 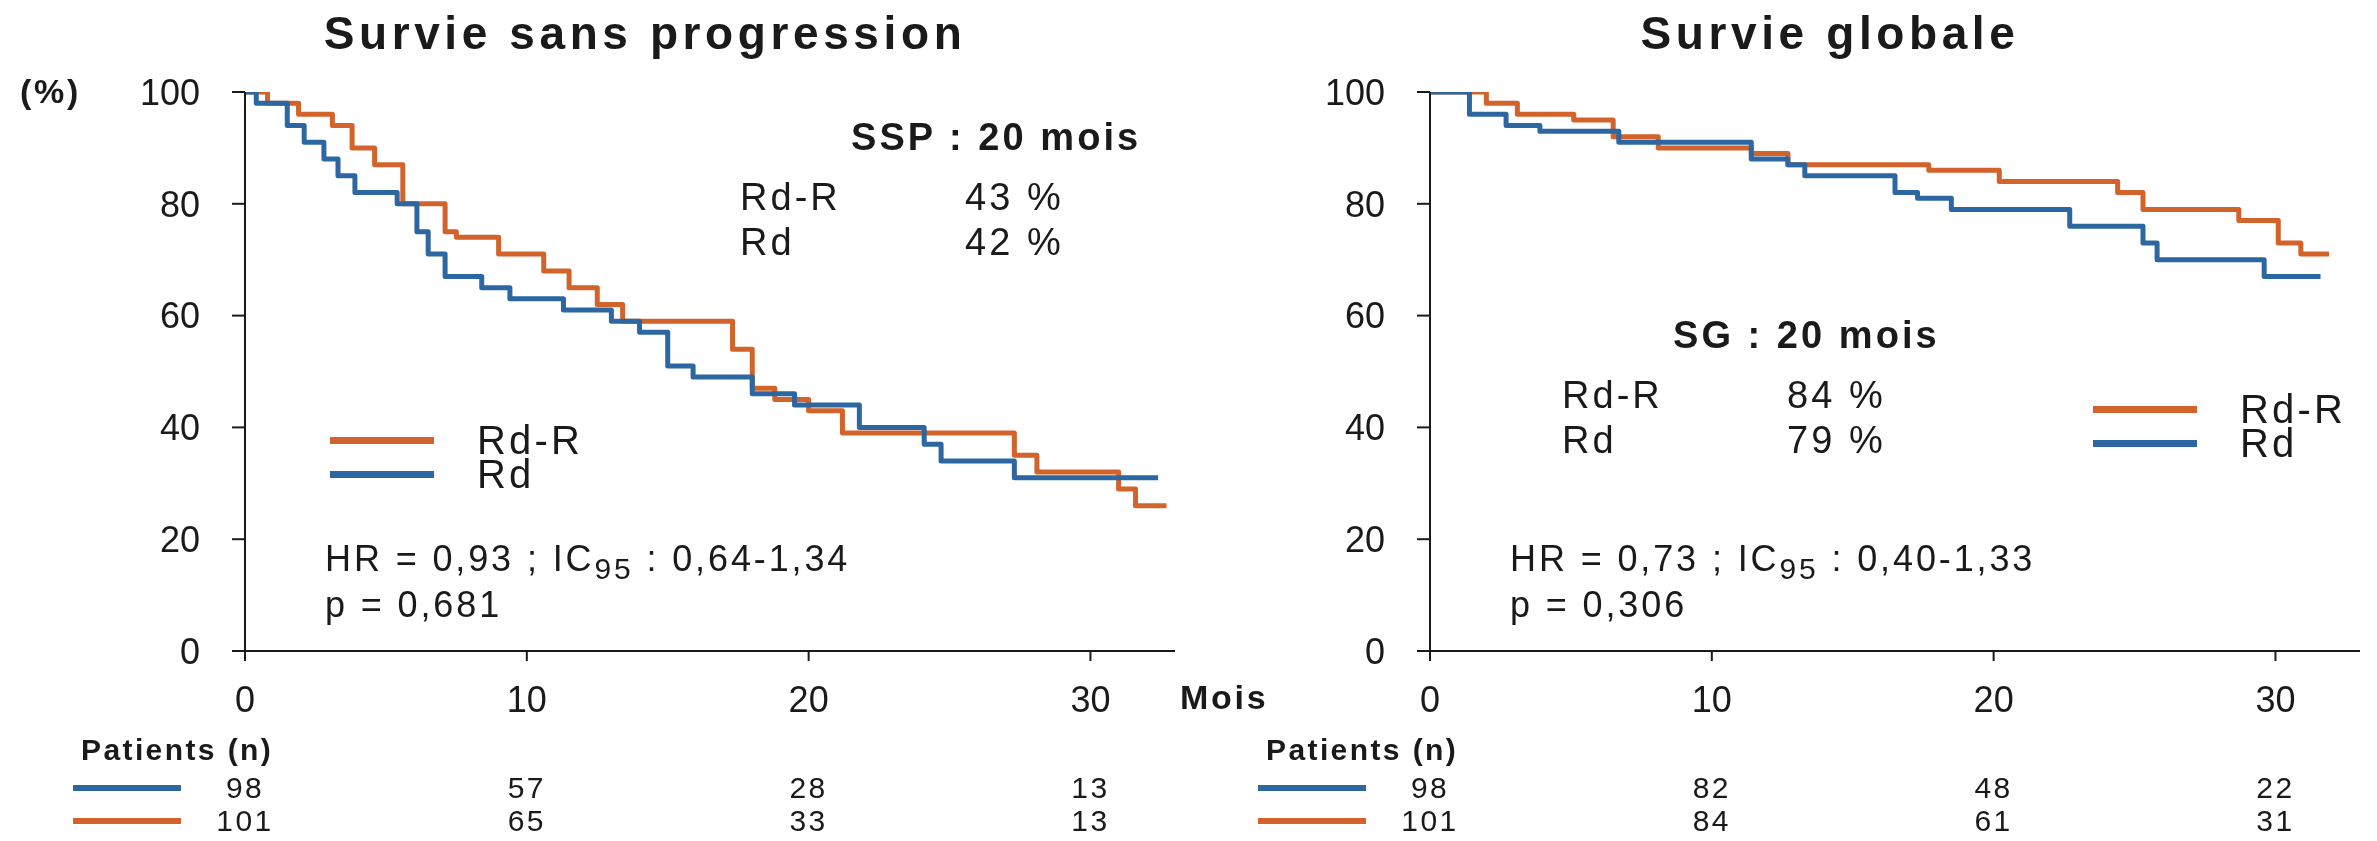 What do you see at coordinates (1993, 788) in the screenshot?
I see `text: 48` at bounding box center [1993, 788].